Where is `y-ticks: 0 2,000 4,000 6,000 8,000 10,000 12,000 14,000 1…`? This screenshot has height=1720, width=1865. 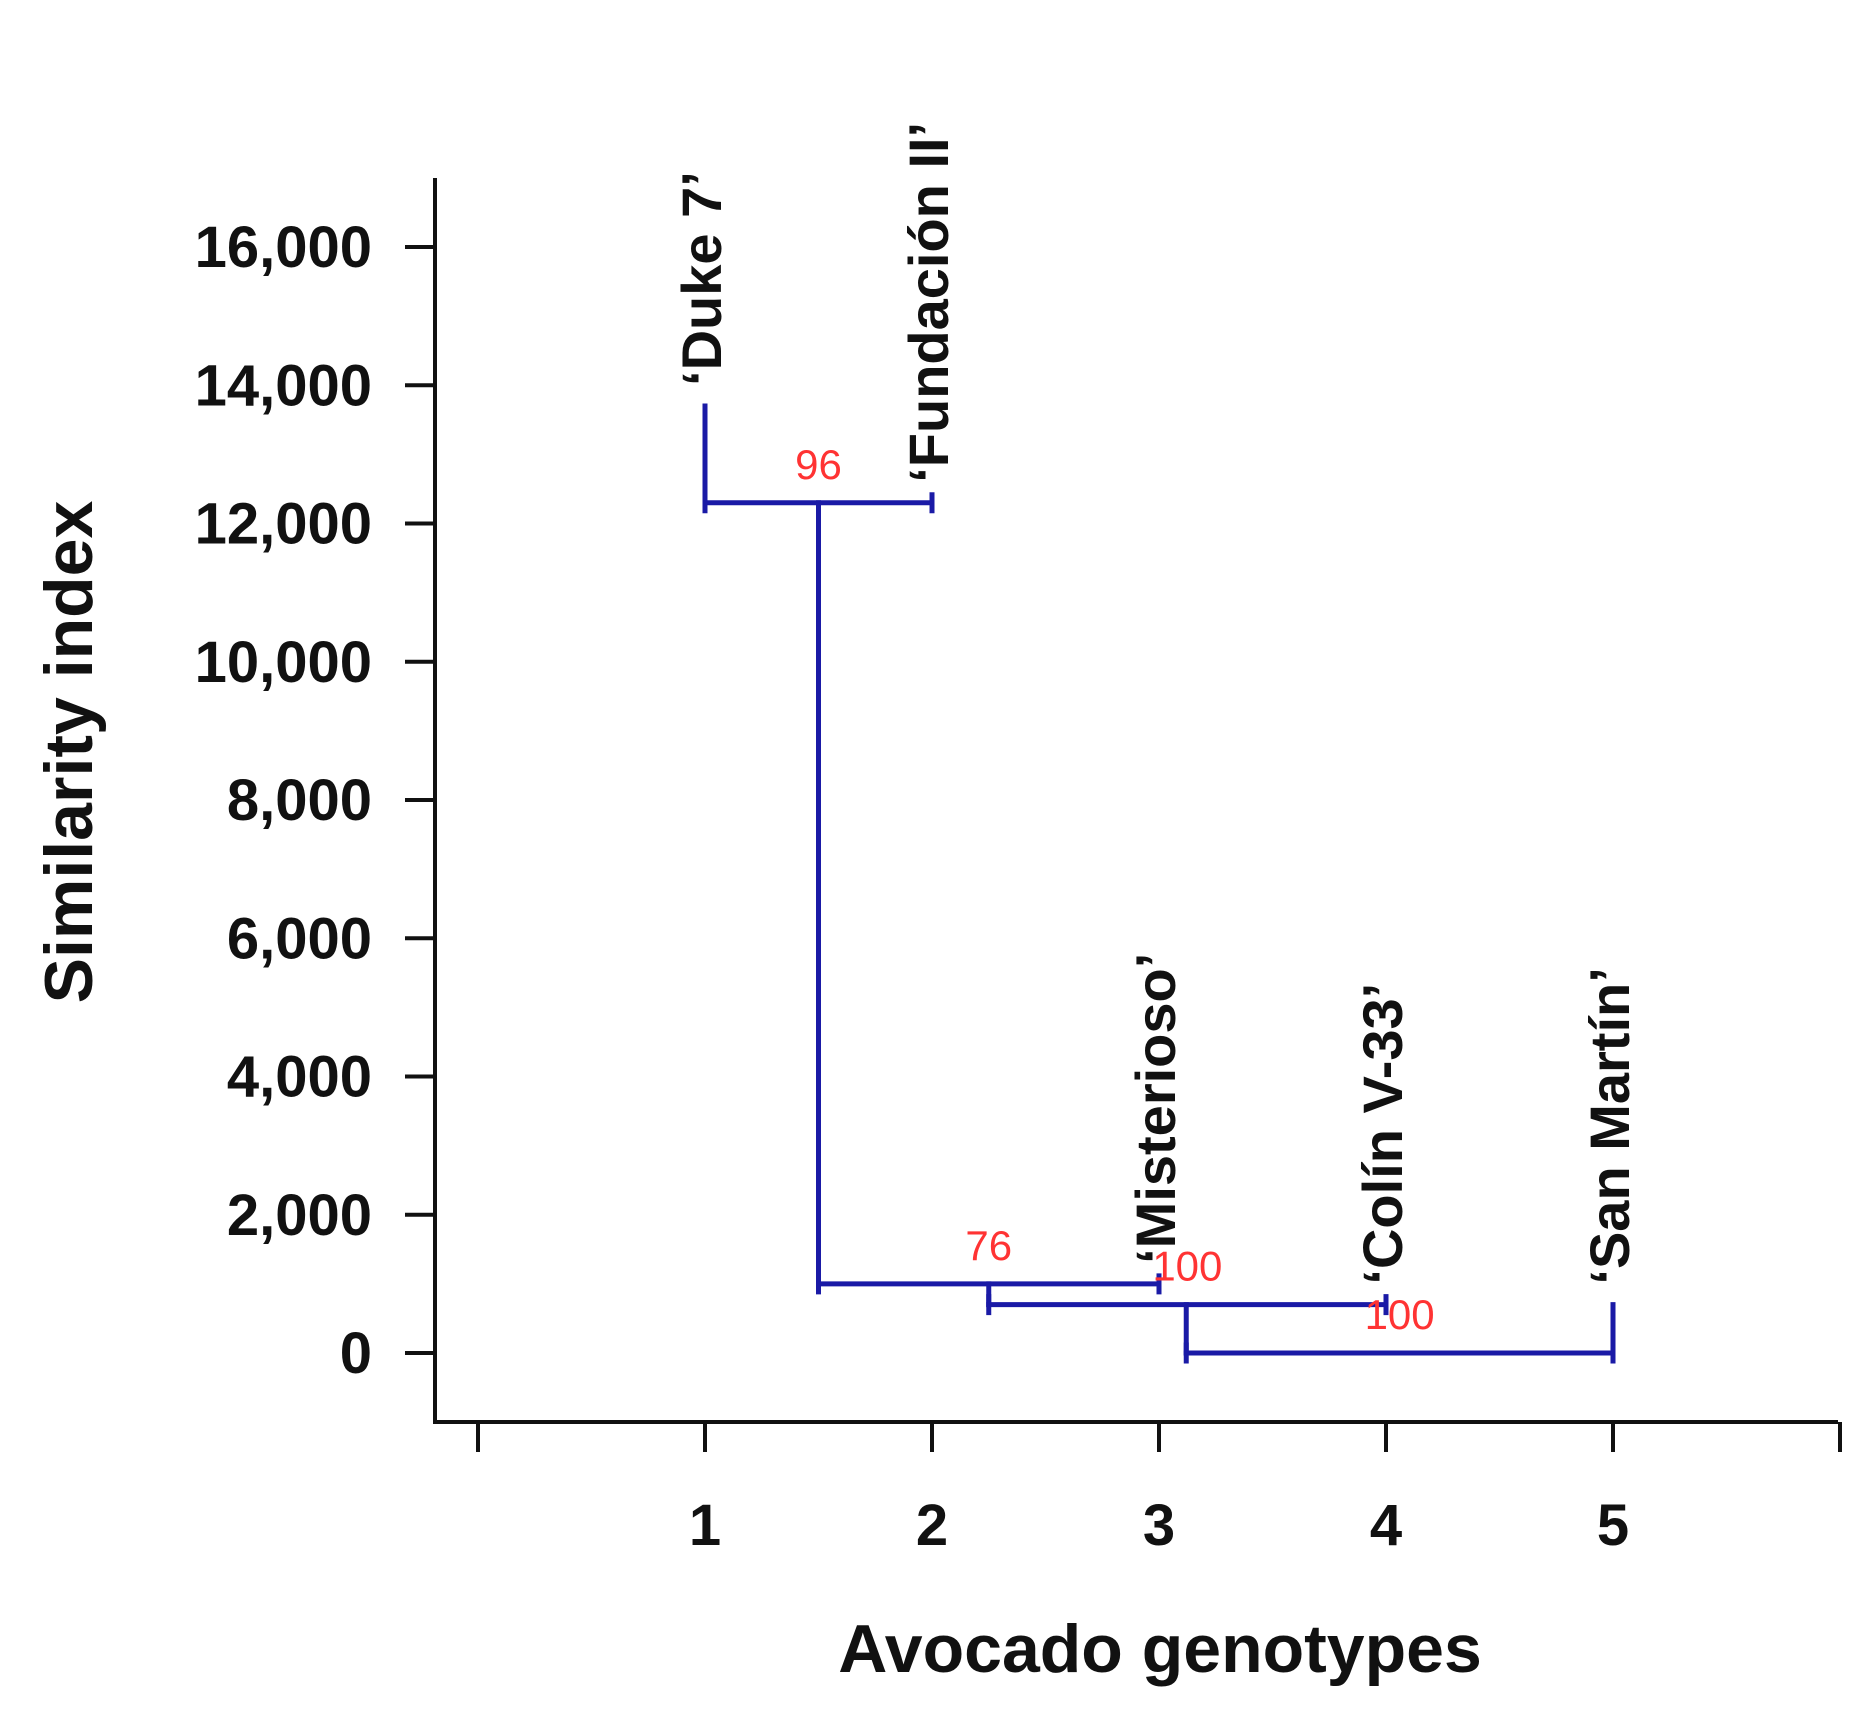 y-ticks: 0 2,000 4,000 6,000 8,000 10,000 12,000 14,000 1… is located at coordinates (315, 800).